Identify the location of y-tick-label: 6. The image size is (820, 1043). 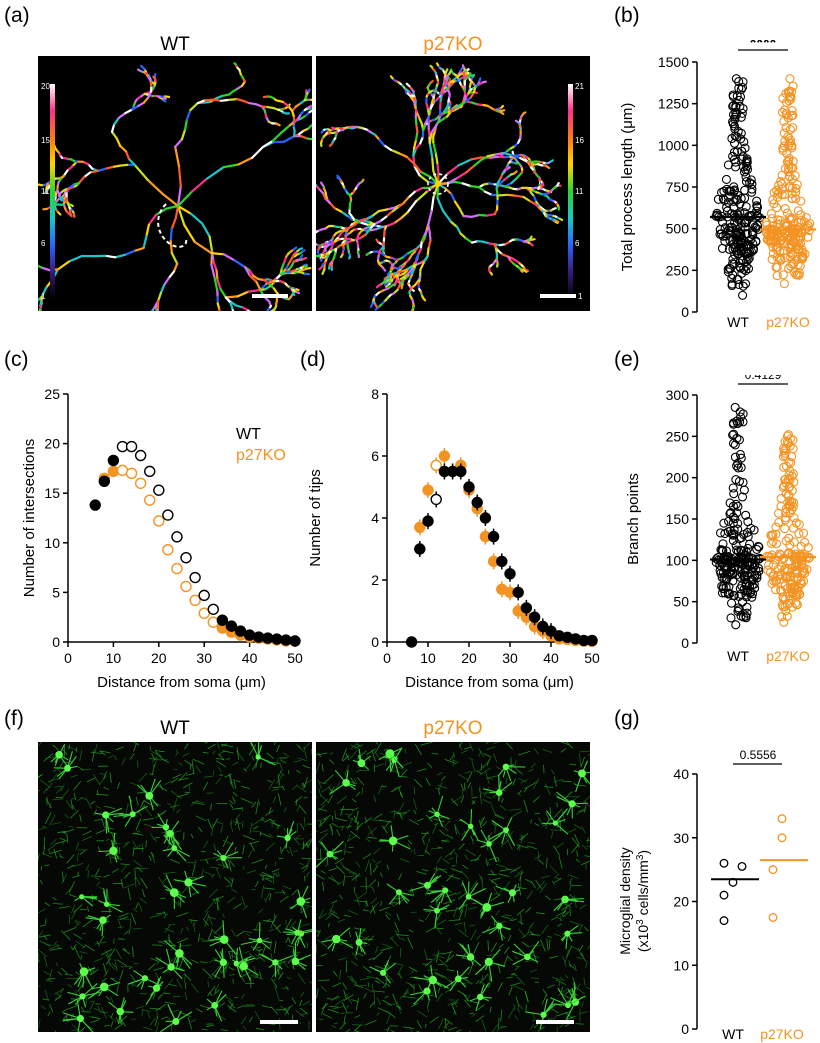
(375, 456).